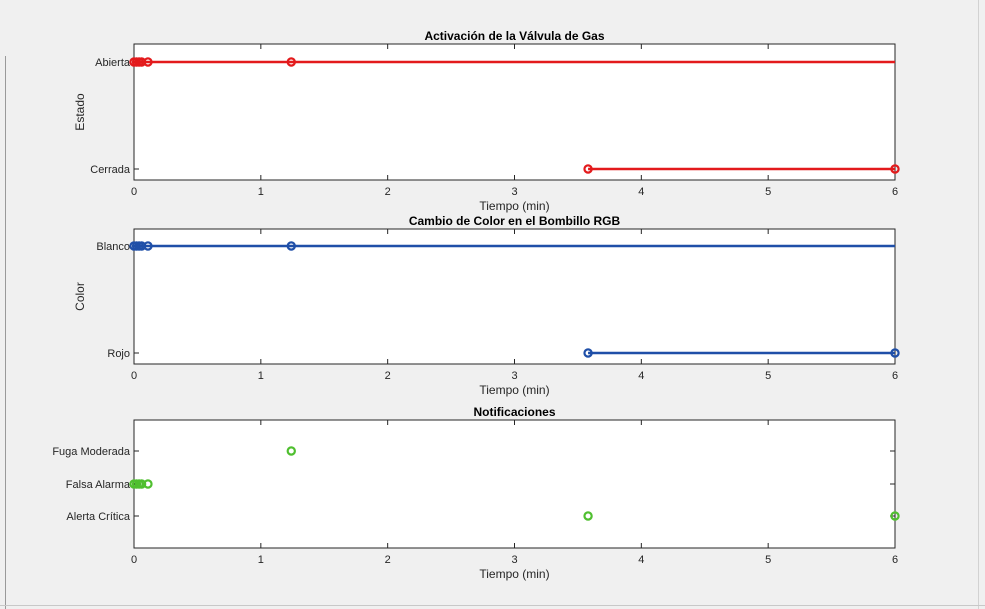 The height and width of the screenshot is (609, 985). I want to click on window-right-edge, so click(978, 304).